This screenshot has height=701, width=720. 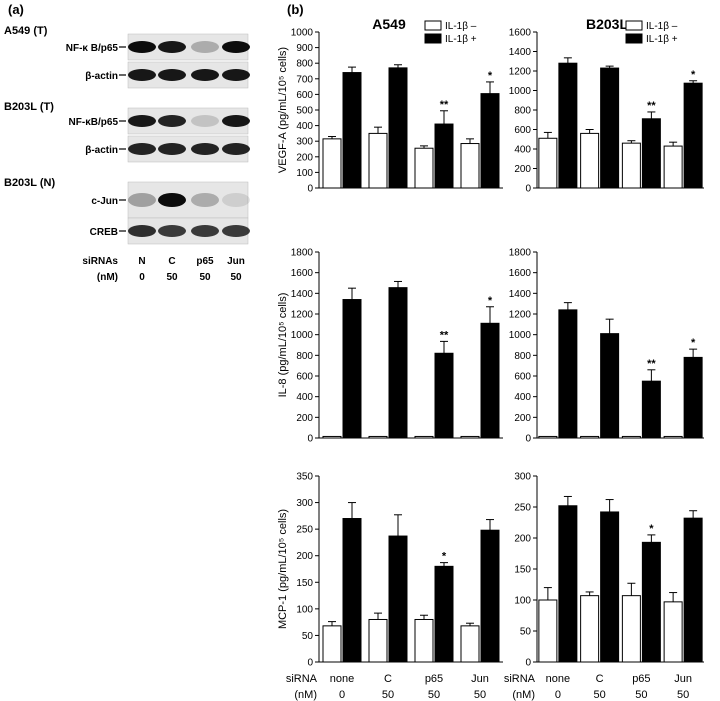 What do you see at coordinates (388, 695) in the screenshot?
I see `x-category-conc: 50` at bounding box center [388, 695].